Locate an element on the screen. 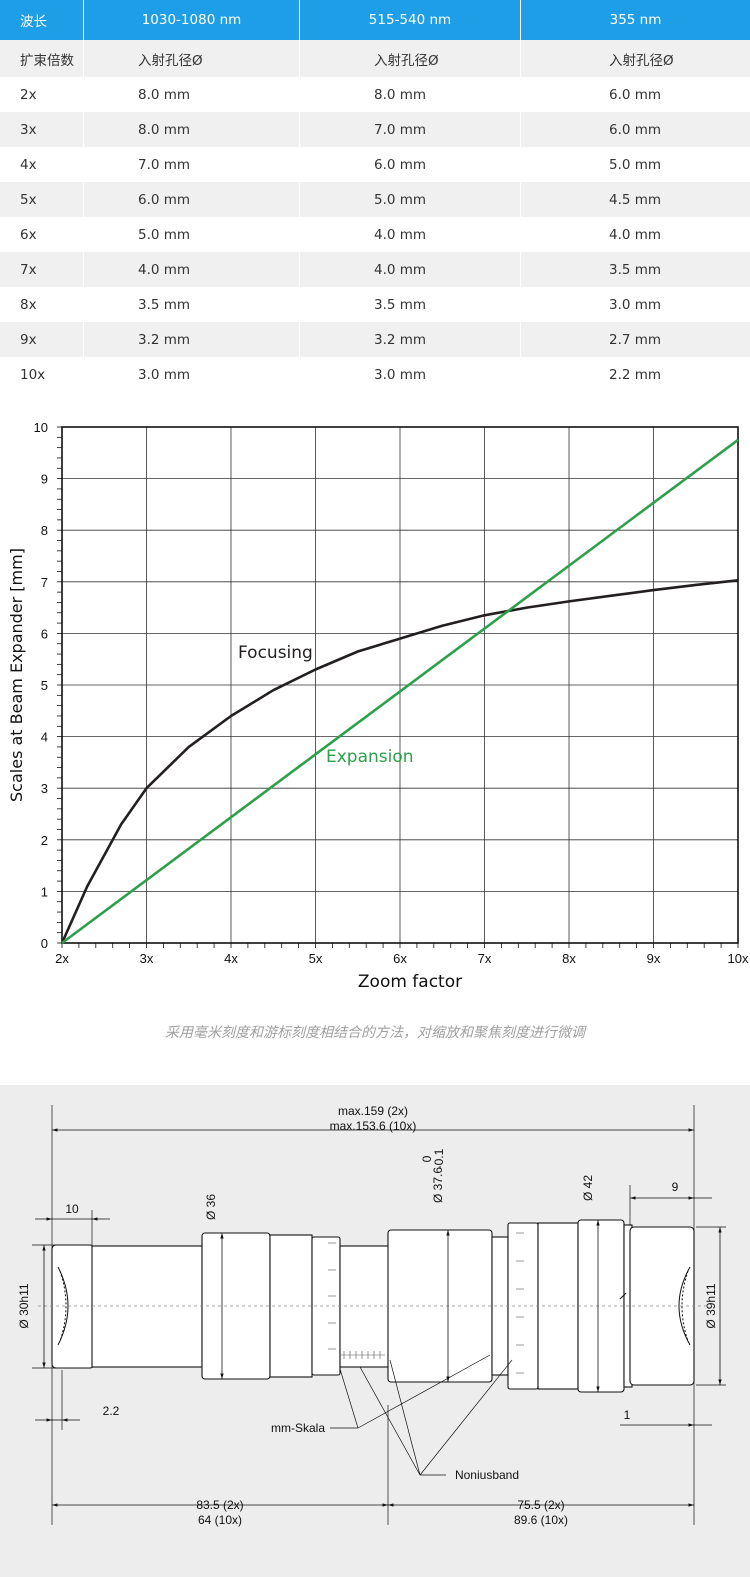  y-tick-label: 3 is located at coordinates (44, 788).